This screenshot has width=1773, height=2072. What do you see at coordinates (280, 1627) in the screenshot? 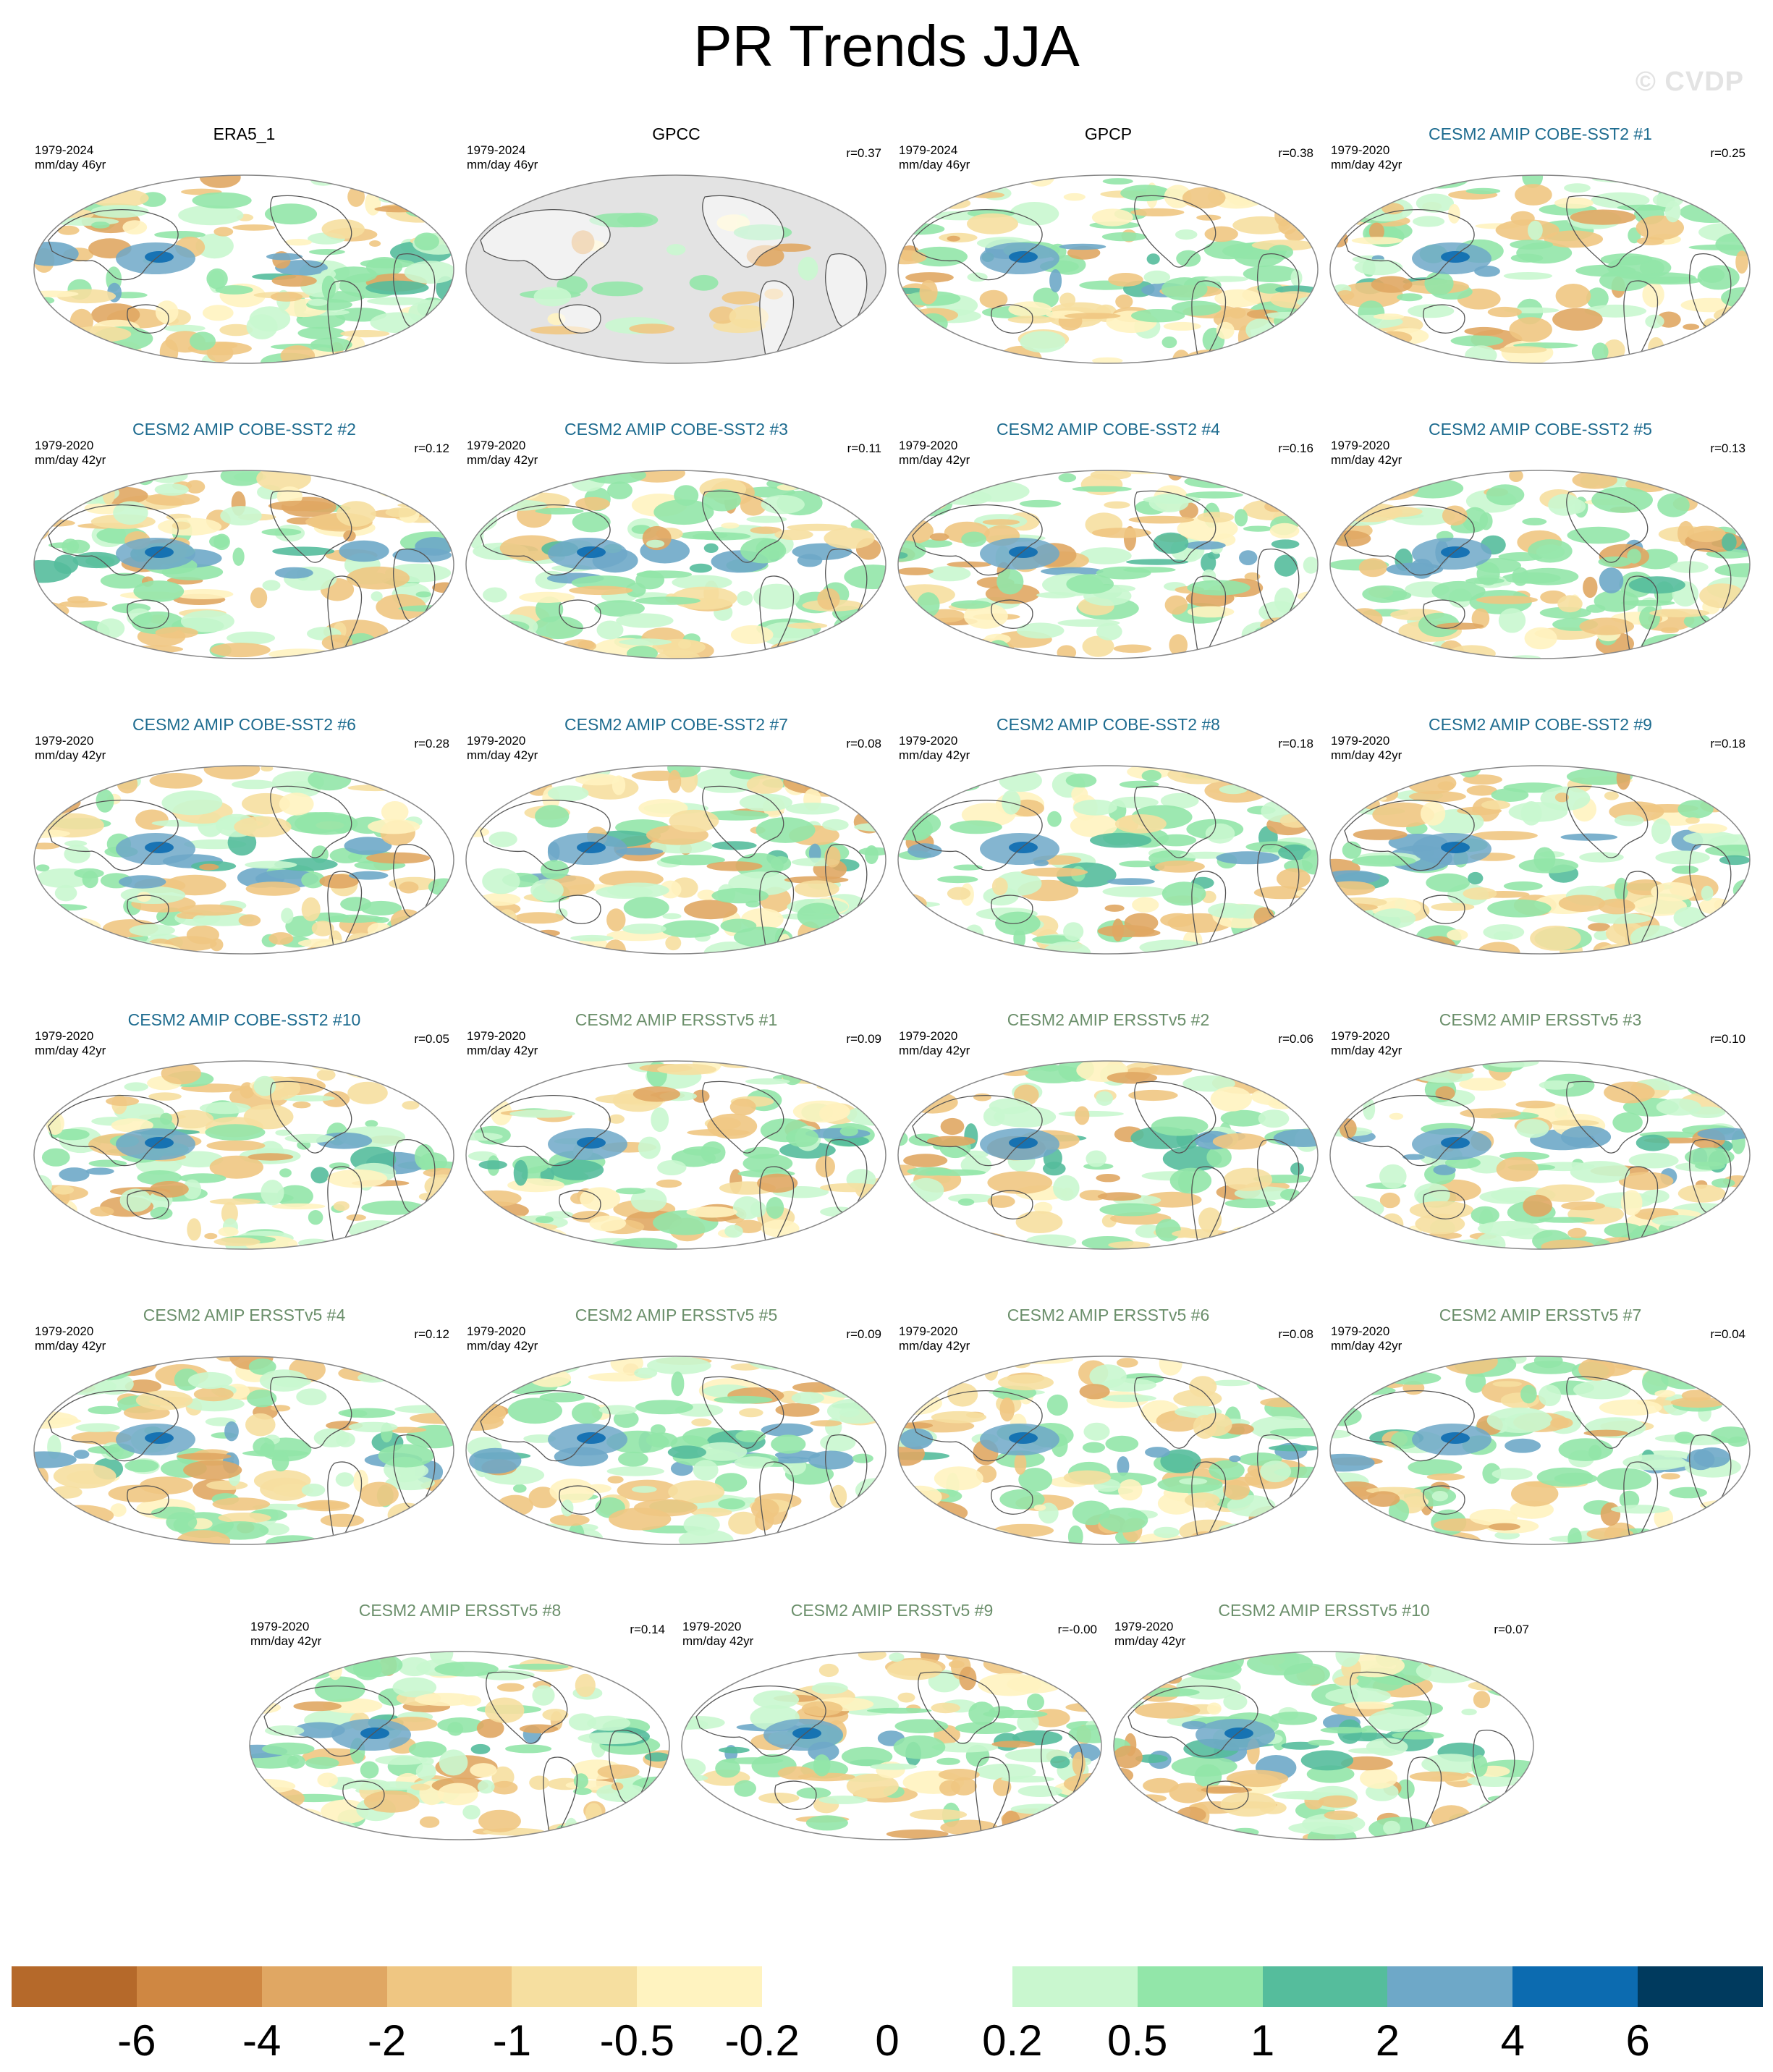
I see `panel-period: 1979-2020` at bounding box center [280, 1627].